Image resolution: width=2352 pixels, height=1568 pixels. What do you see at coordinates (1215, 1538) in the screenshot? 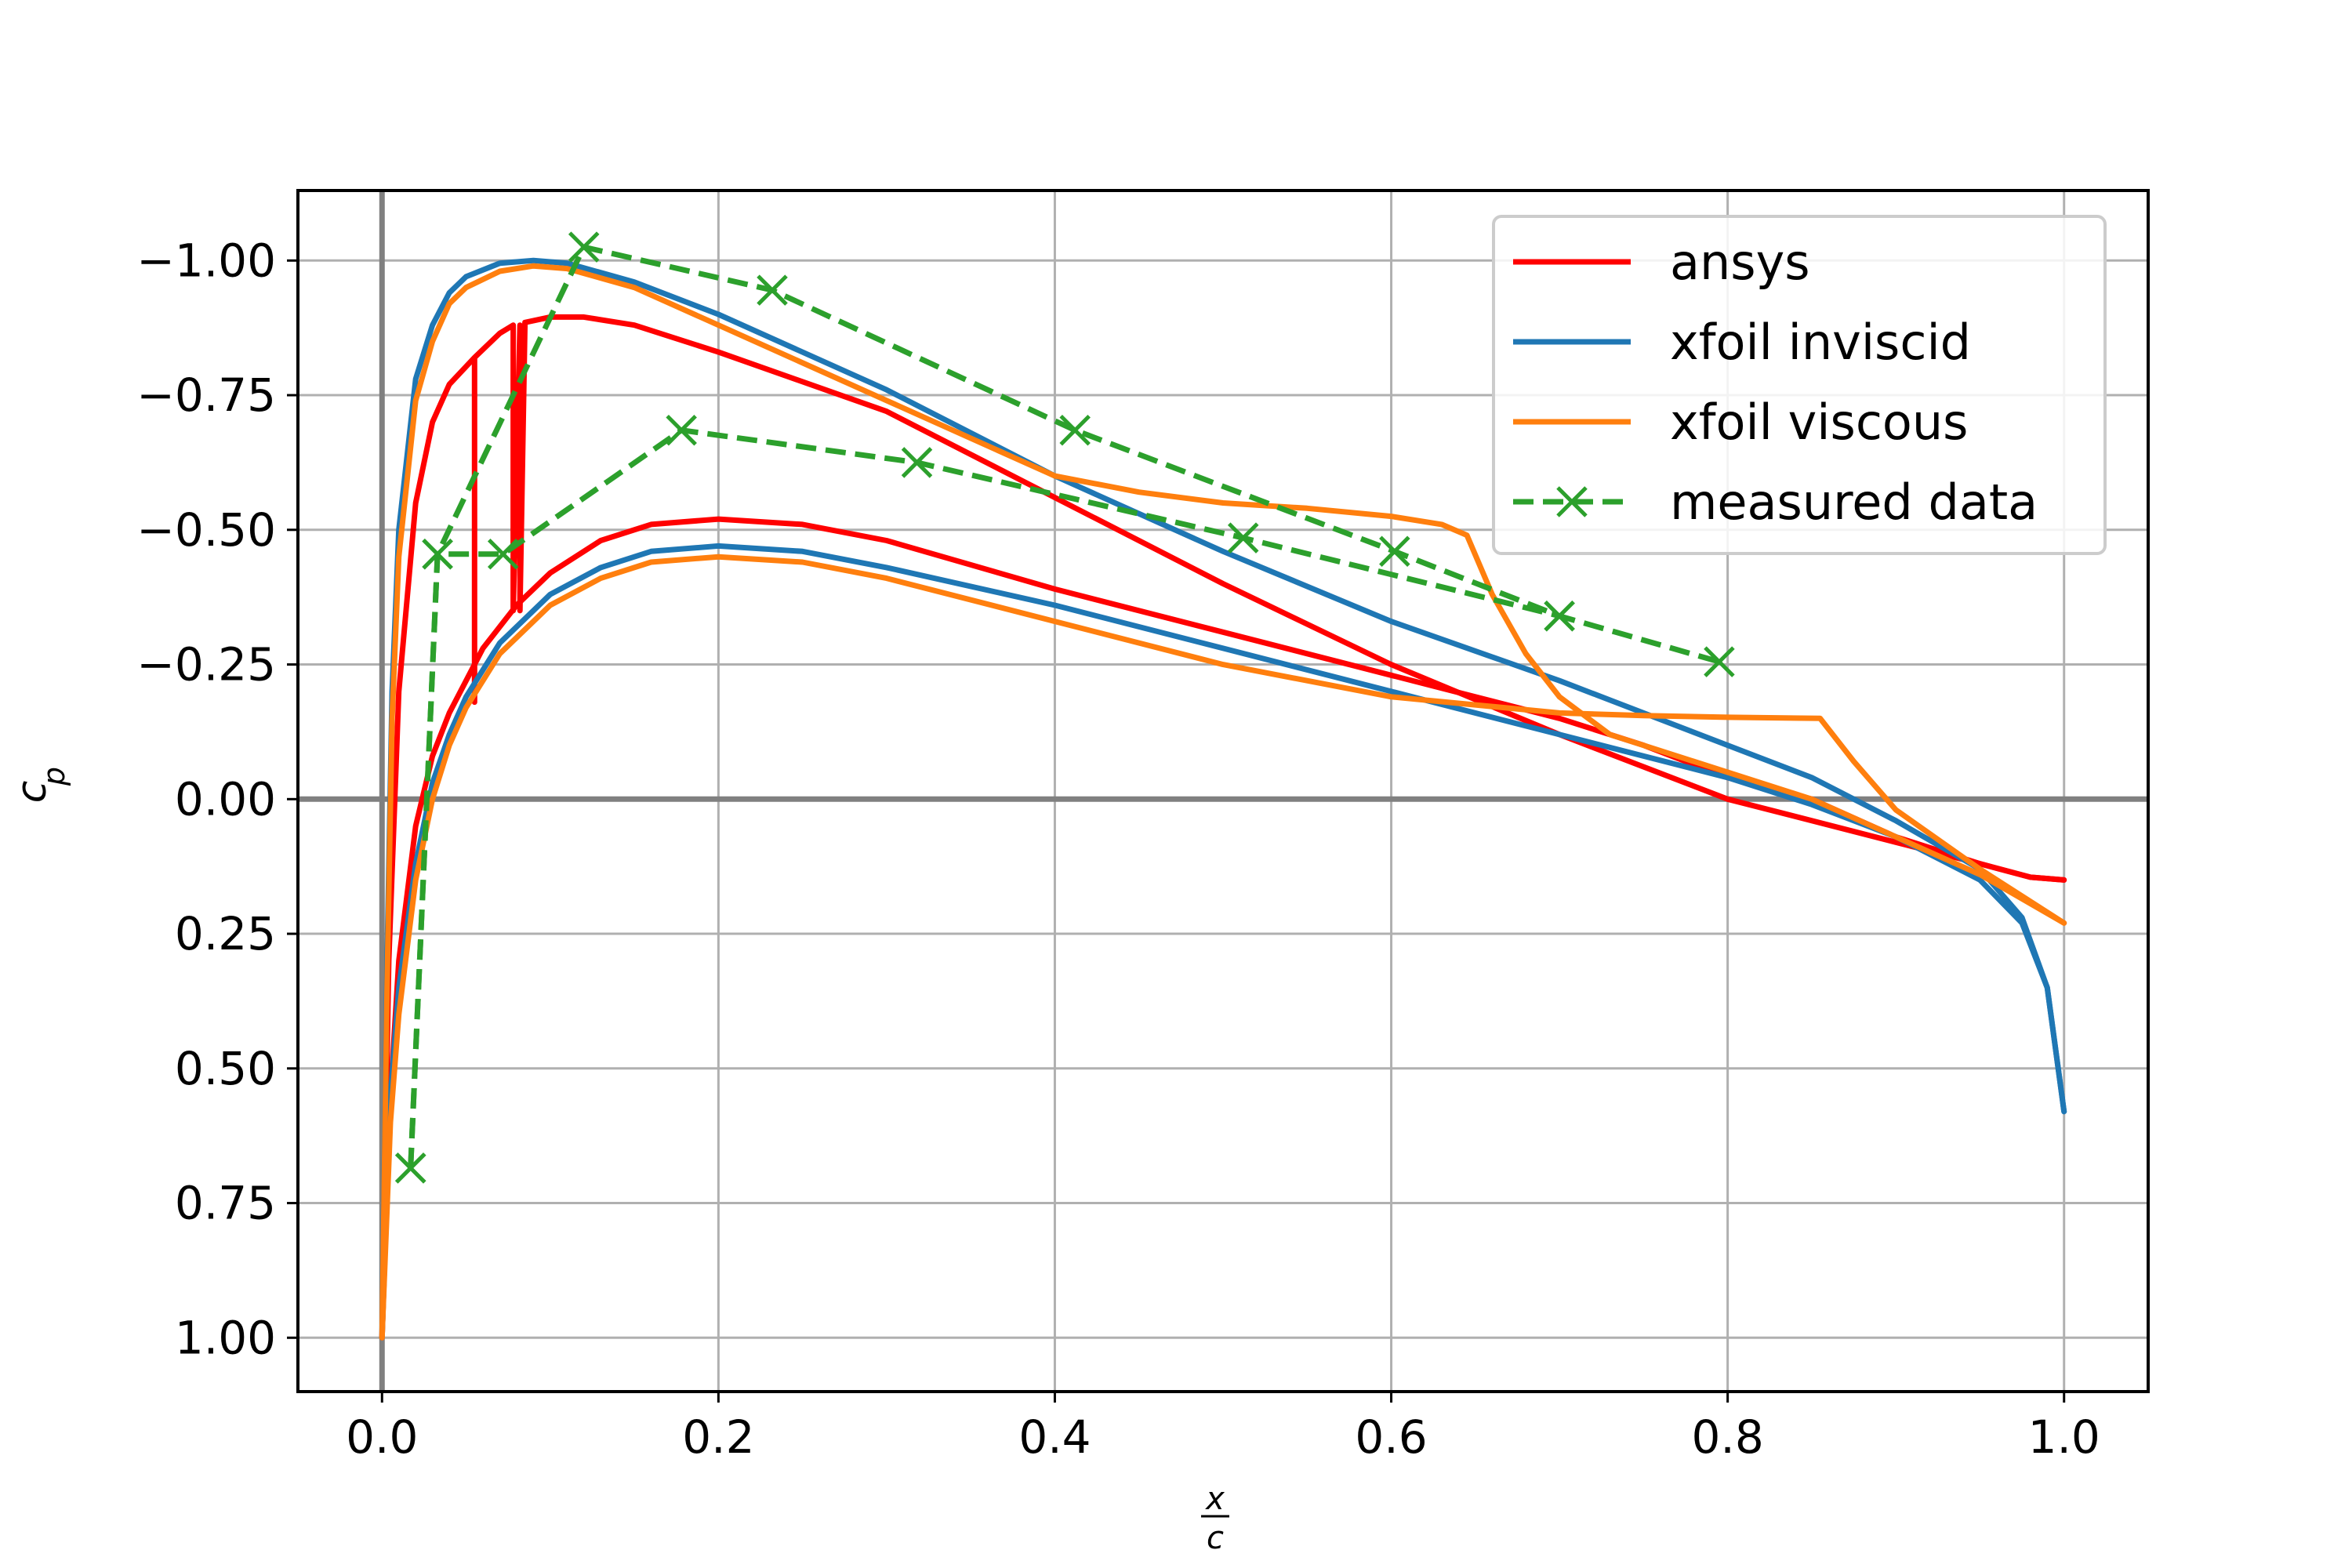
I see `x-axis-label-denominator: c` at bounding box center [1215, 1538].